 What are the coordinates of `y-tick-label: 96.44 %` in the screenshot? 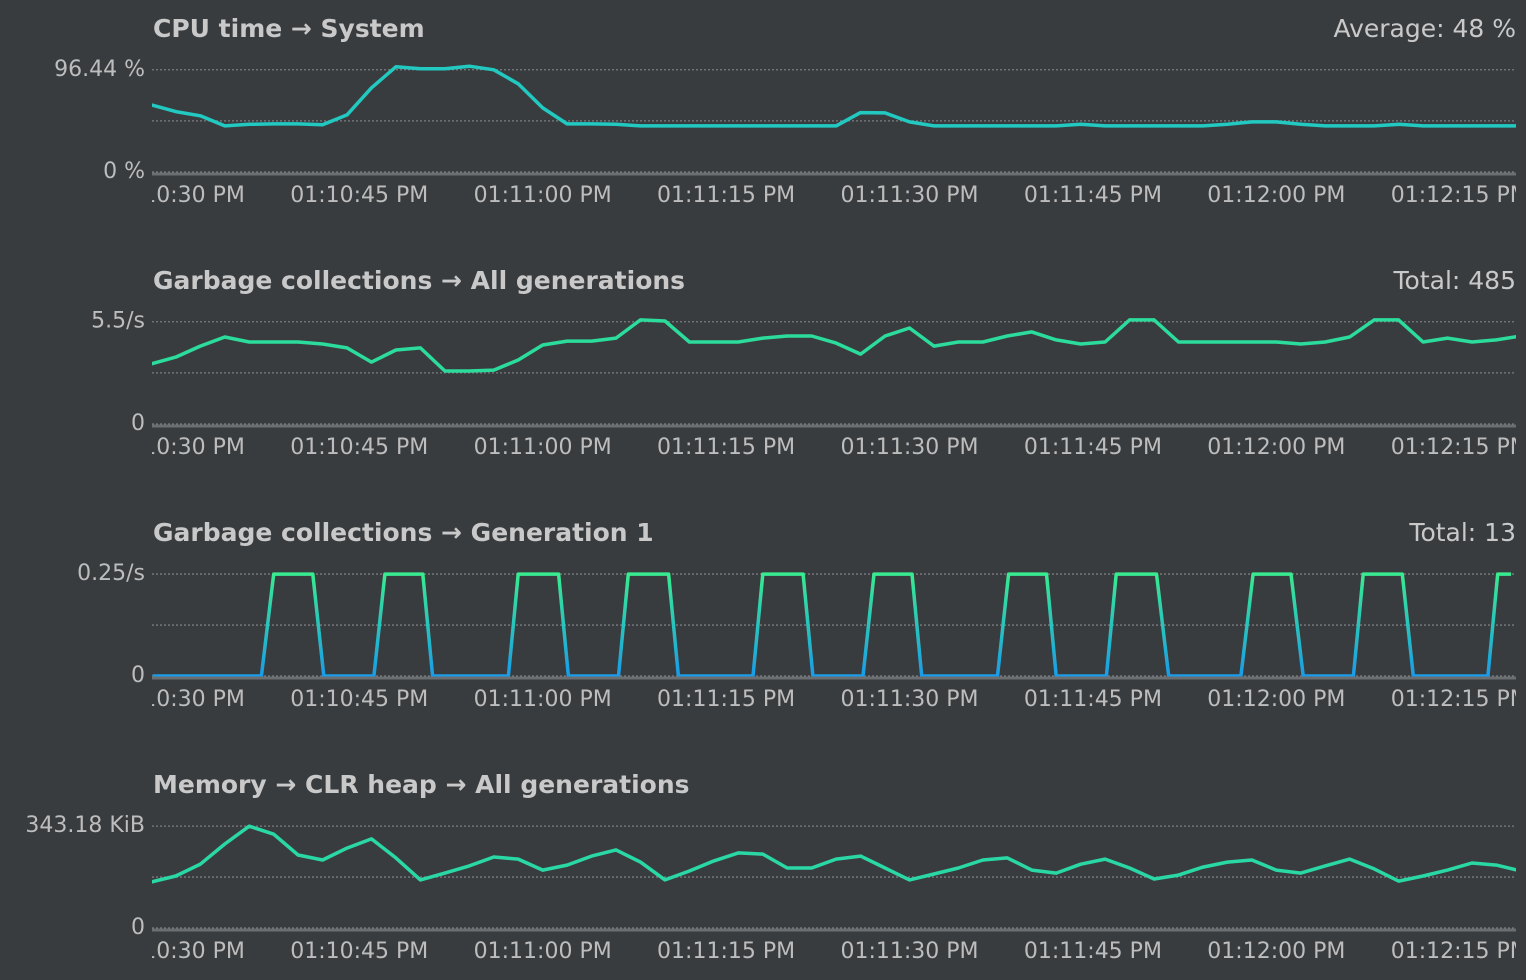 It's located at (99, 69).